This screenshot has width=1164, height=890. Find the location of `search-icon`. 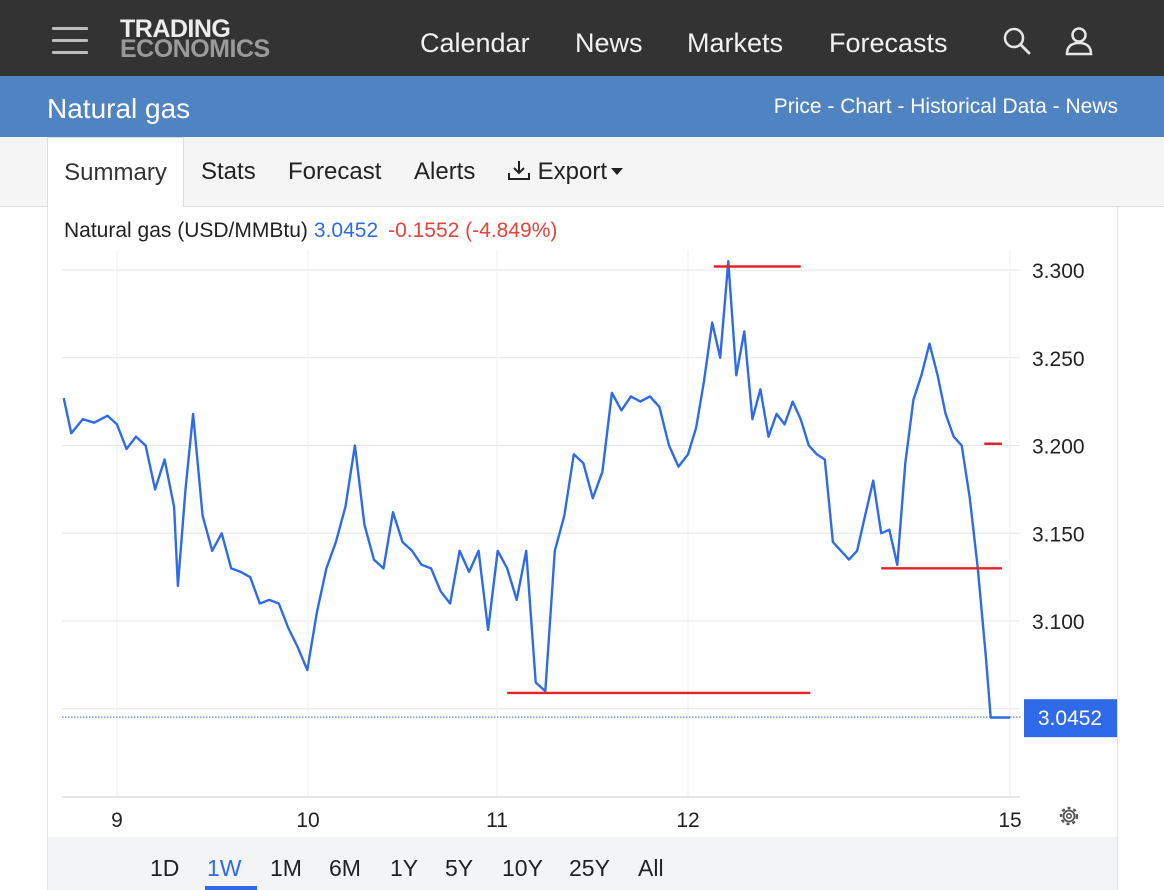

search-icon is located at coordinates (1017, 41).